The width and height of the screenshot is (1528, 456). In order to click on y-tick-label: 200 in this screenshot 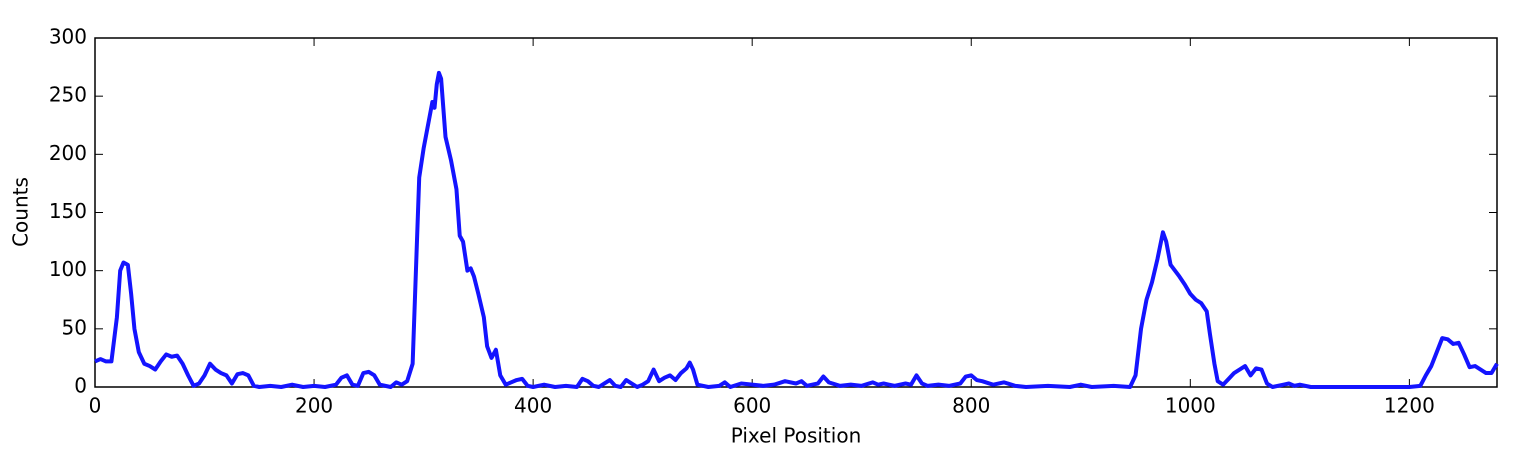, I will do `click(68, 153)`.